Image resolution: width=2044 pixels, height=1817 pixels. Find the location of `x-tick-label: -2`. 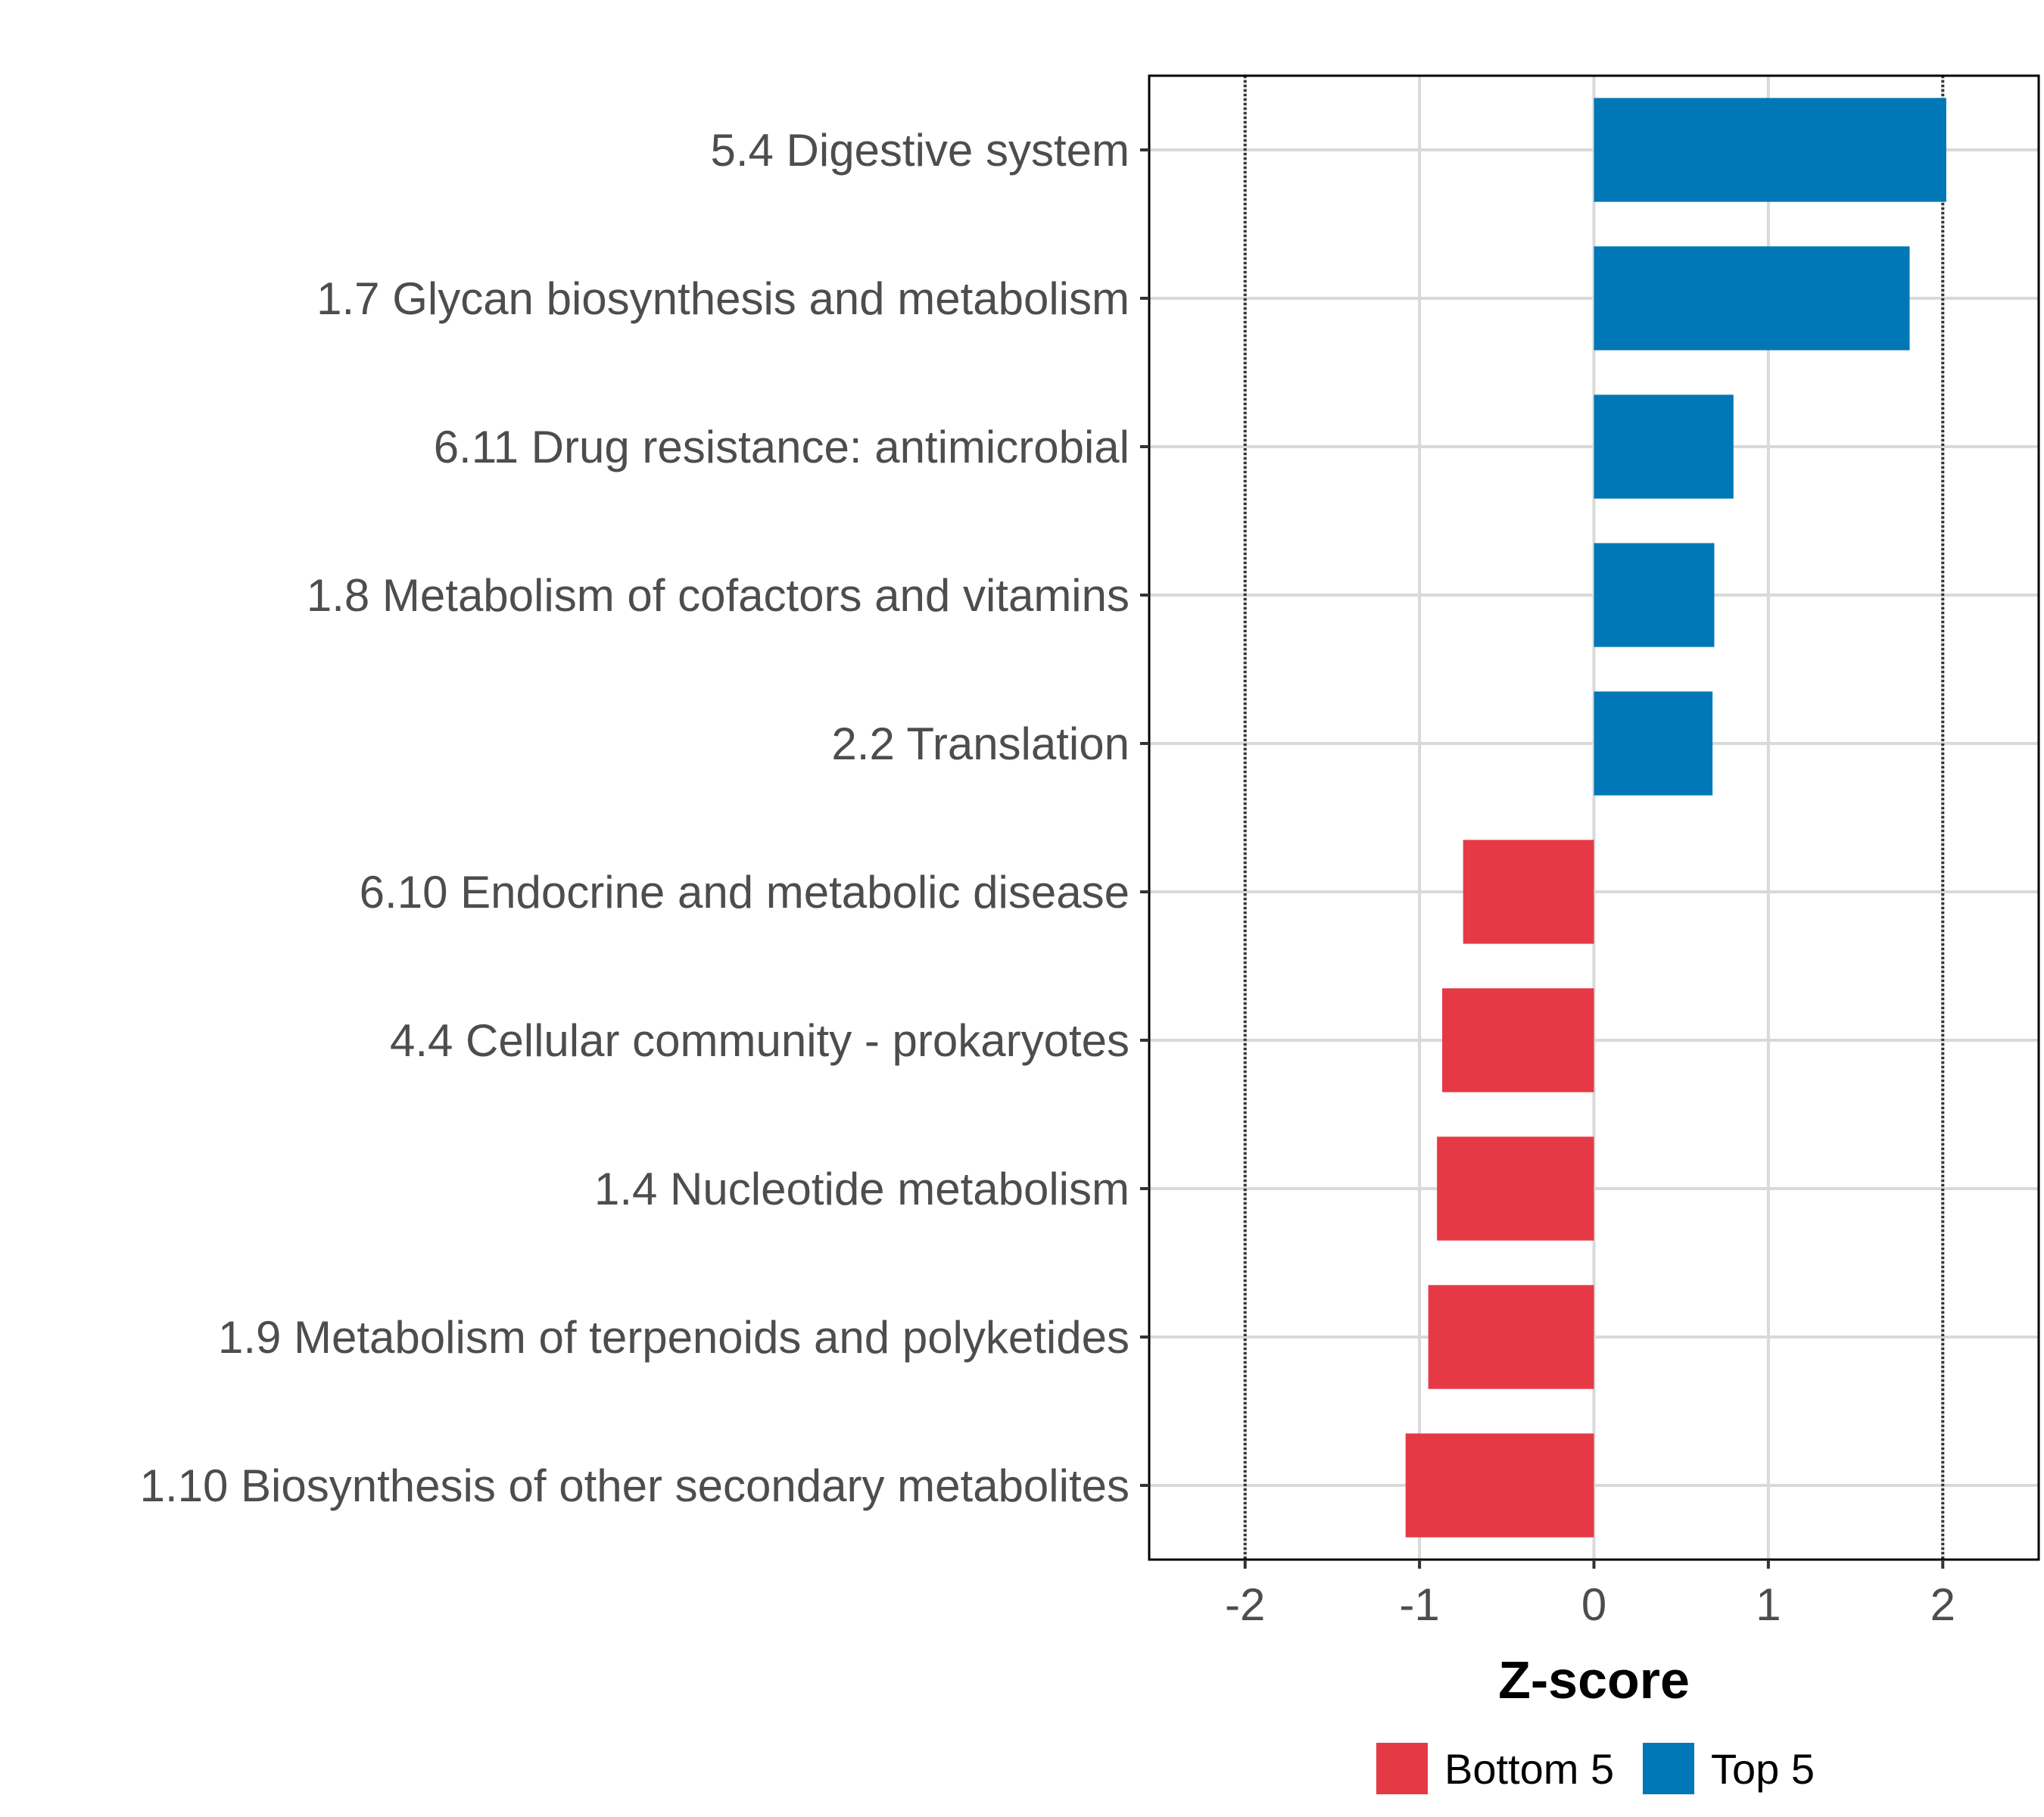

x-tick-label: -2 is located at coordinates (1245, 1604).